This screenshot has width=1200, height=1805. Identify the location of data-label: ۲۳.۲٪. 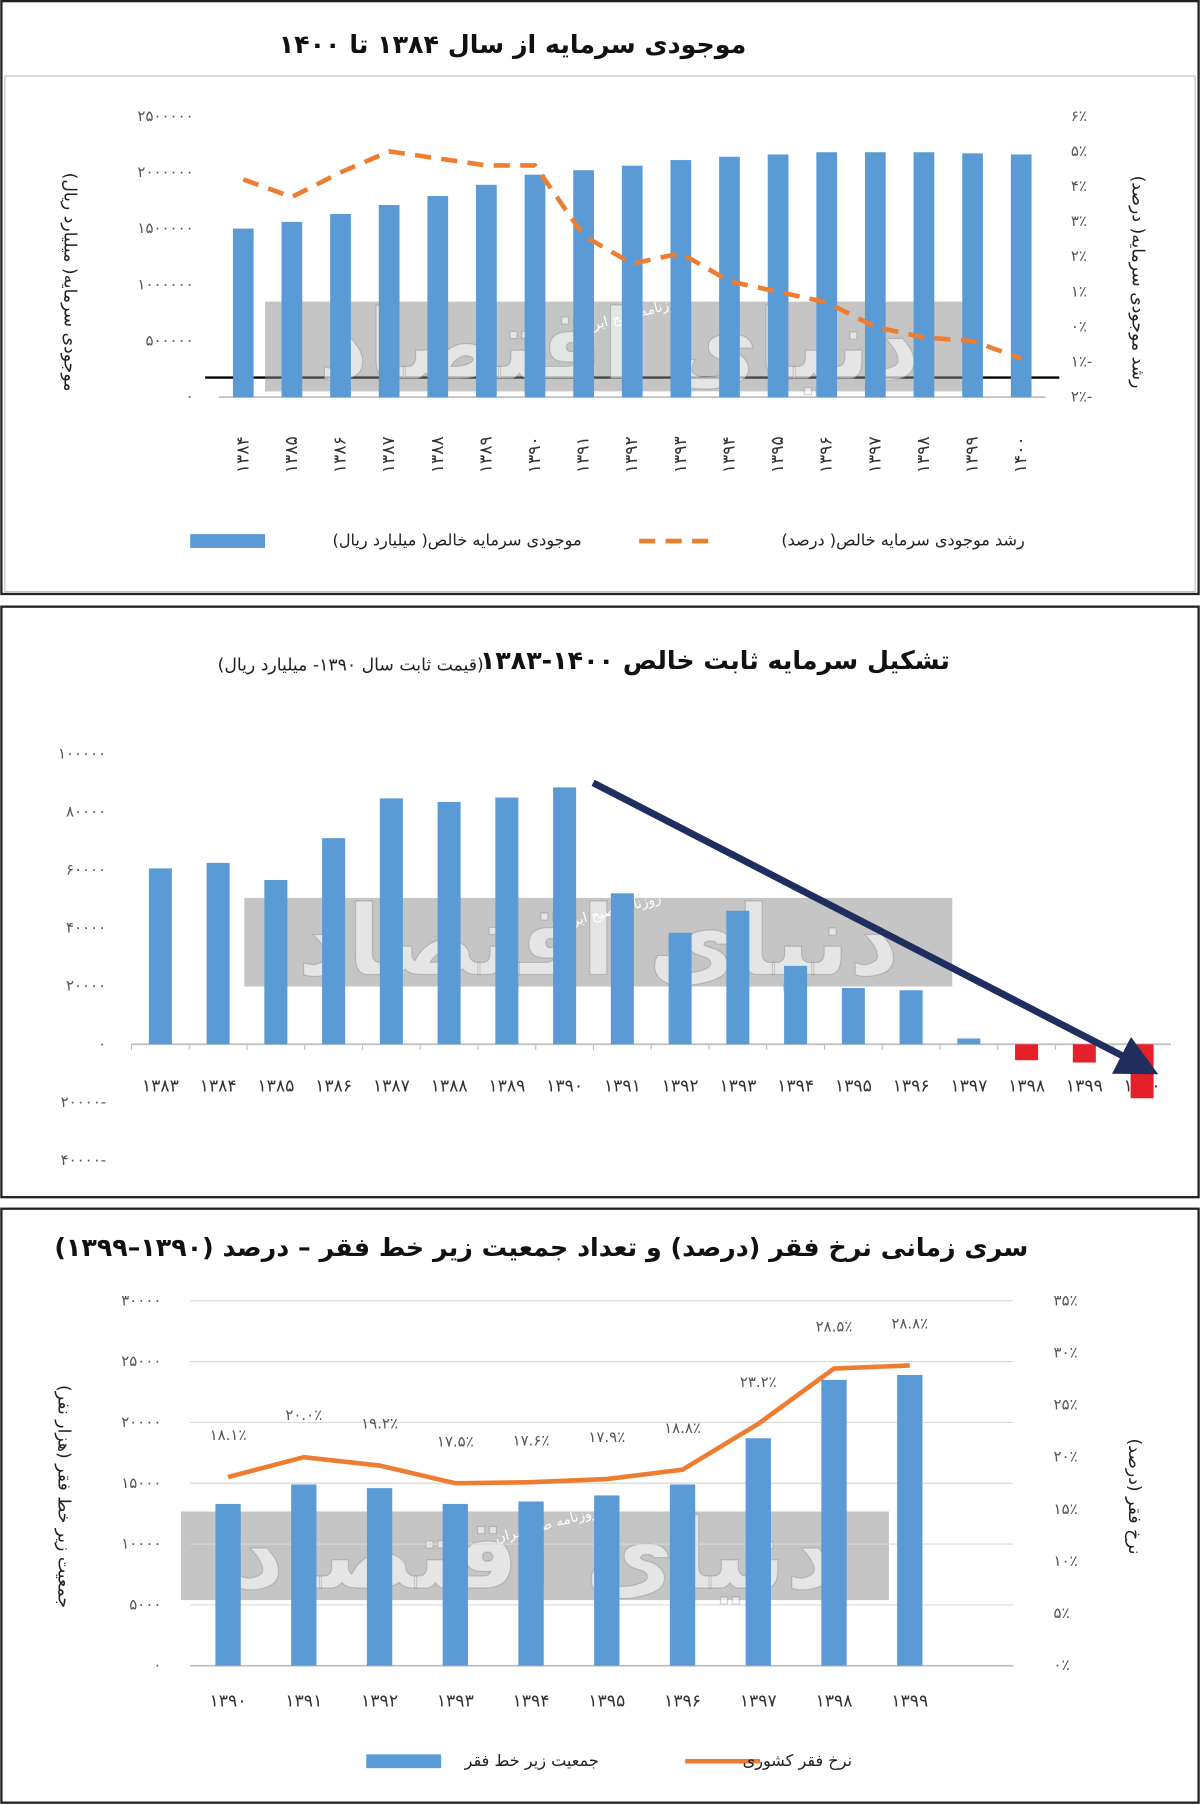
(758, 1382).